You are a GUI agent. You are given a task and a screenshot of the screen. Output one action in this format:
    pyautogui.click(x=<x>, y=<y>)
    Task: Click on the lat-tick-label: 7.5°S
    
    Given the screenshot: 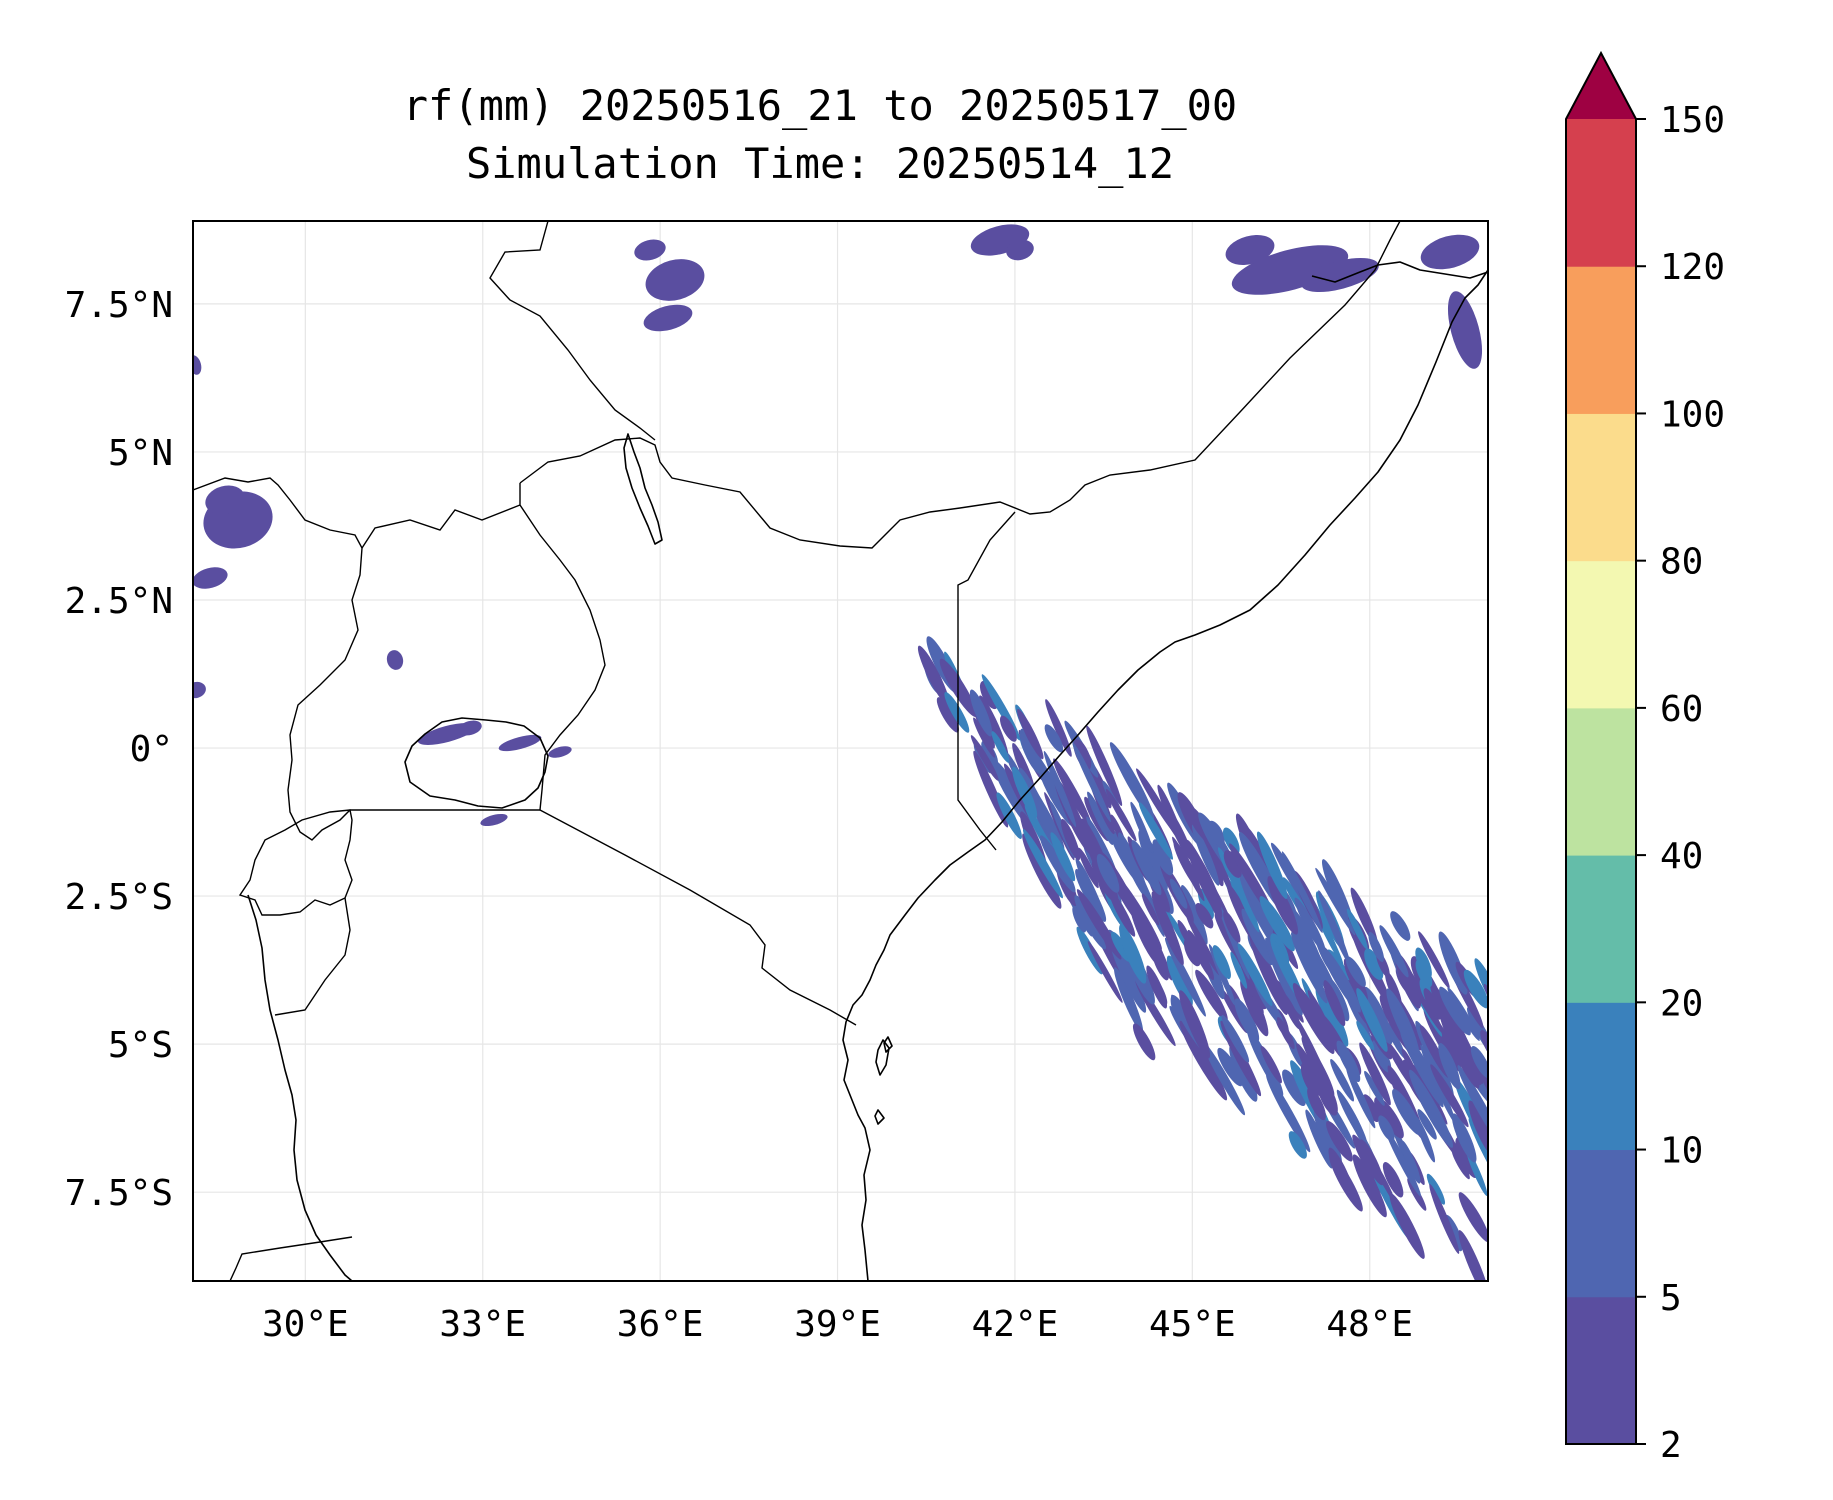 What is the action you would take?
    pyautogui.click(x=119, y=1193)
    